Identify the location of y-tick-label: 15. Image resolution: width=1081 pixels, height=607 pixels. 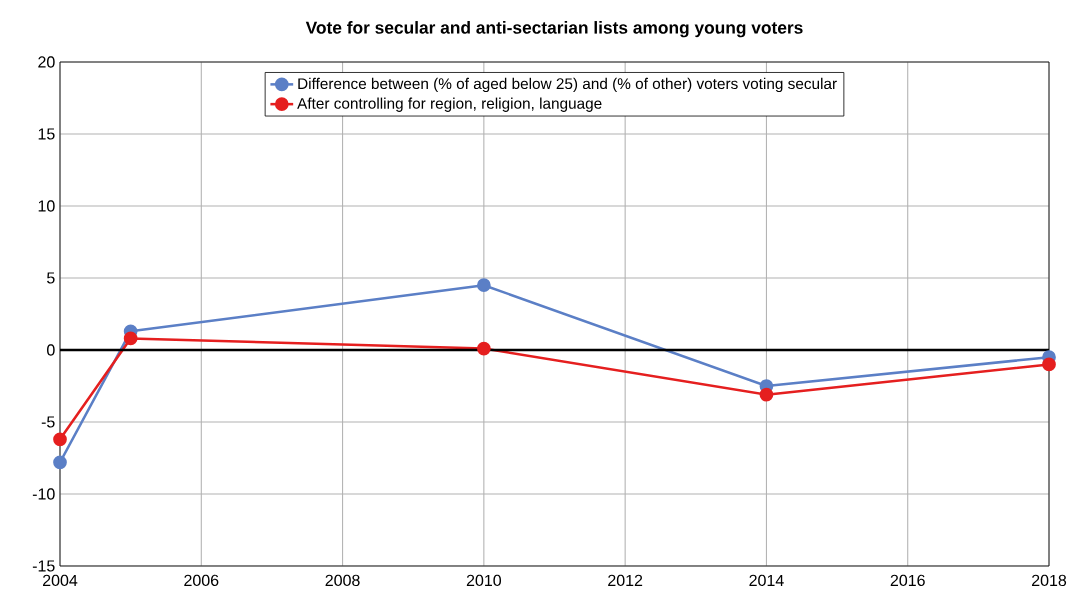
(46, 134).